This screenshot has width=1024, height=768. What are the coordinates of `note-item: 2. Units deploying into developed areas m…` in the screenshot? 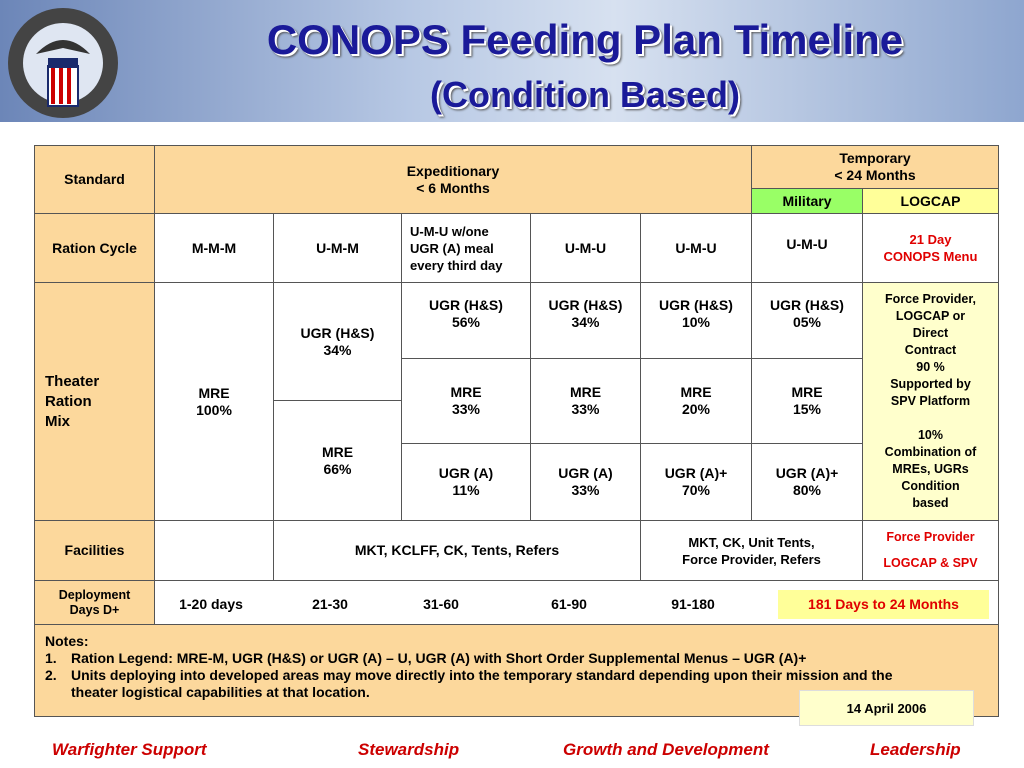 It's located at (516, 684).